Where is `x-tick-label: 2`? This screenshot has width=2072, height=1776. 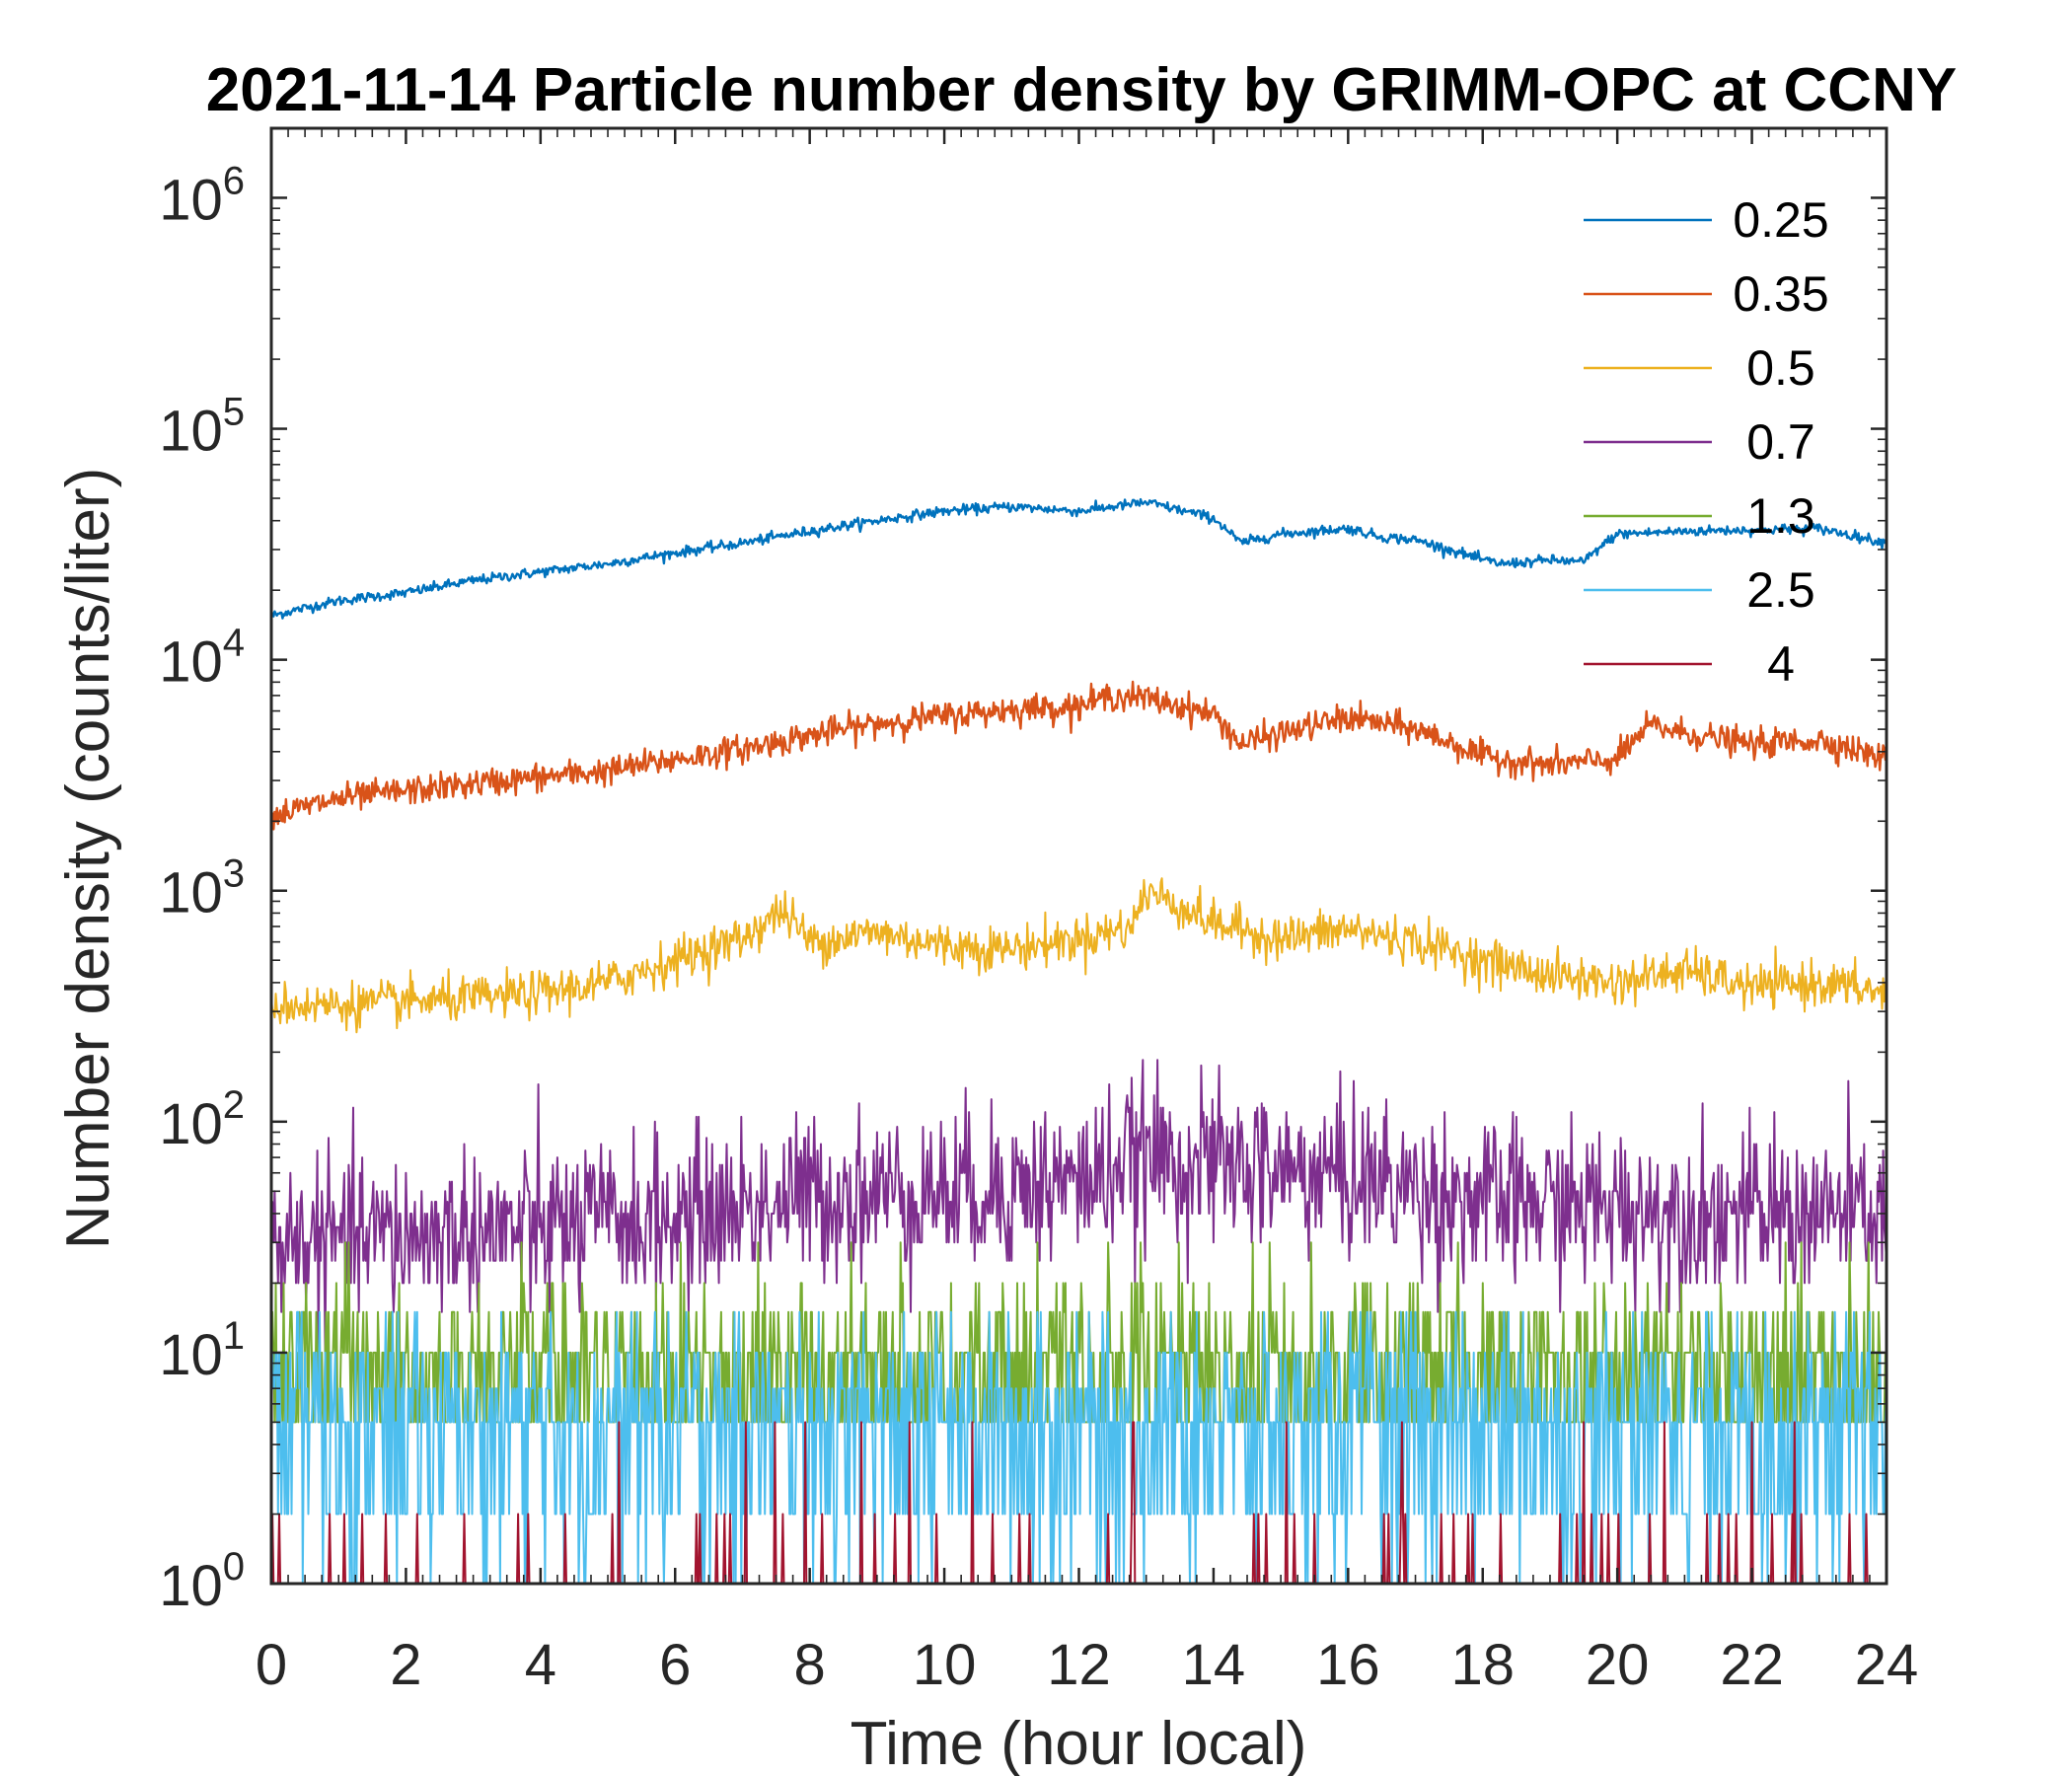
x-tick-label: 2 is located at coordinates (405, 1665).